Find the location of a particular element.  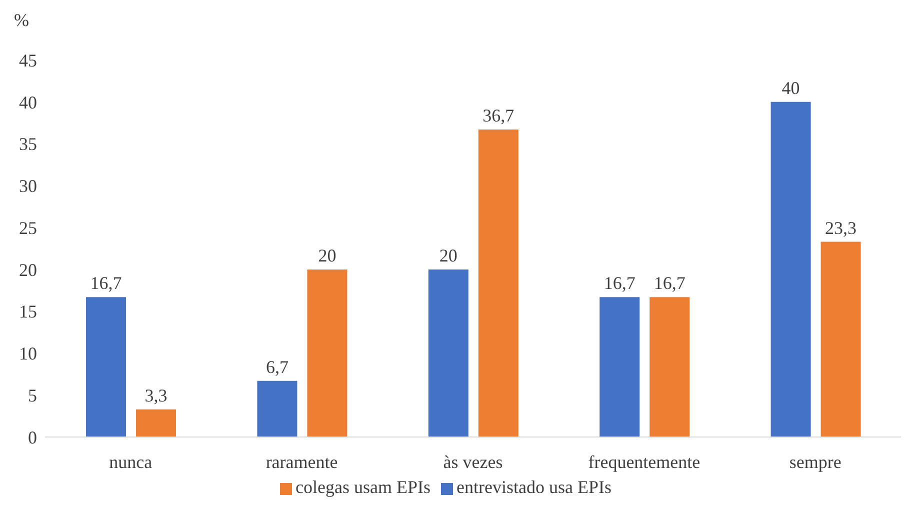

y-axis-title: % is located at coordinates (21, 20).